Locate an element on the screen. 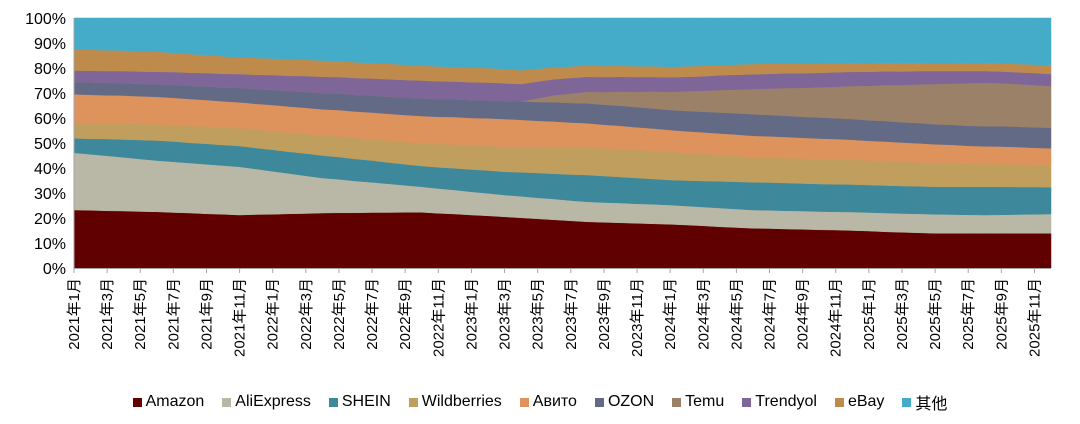 The height and width of the screenshot is (424, 1080). legend-label: AliExpress is located at coordinates (273, 401).